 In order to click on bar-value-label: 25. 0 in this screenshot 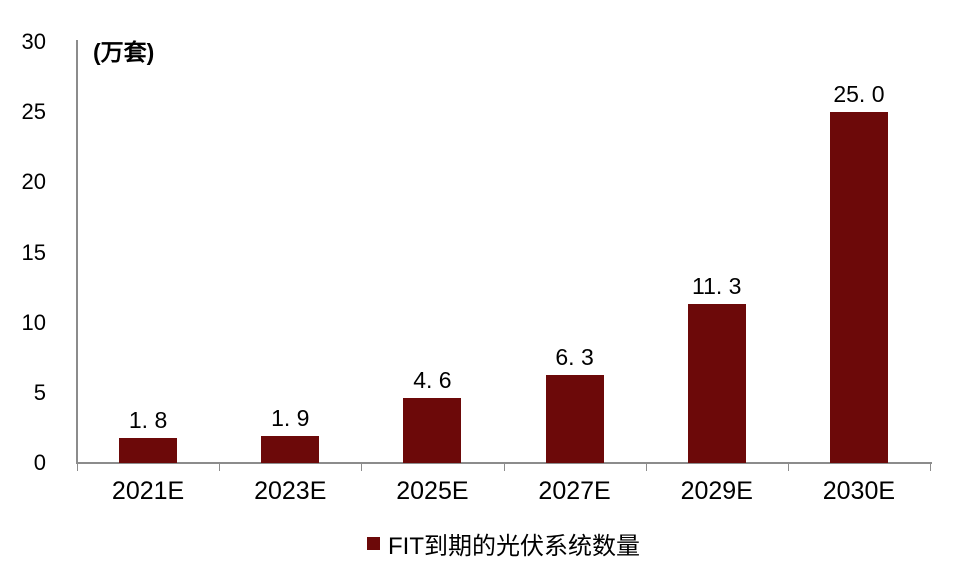, I will do `click(859, 94)`.